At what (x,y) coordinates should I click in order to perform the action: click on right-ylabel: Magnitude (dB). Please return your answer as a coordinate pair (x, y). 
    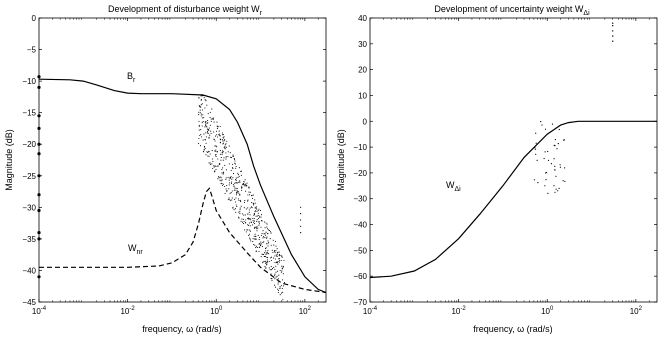
    Looking at the image, I should click on (341, 160).